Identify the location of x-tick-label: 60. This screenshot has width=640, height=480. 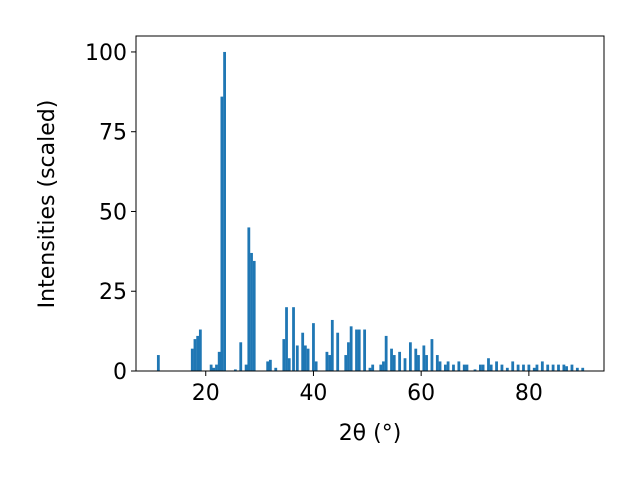
(421, 393).